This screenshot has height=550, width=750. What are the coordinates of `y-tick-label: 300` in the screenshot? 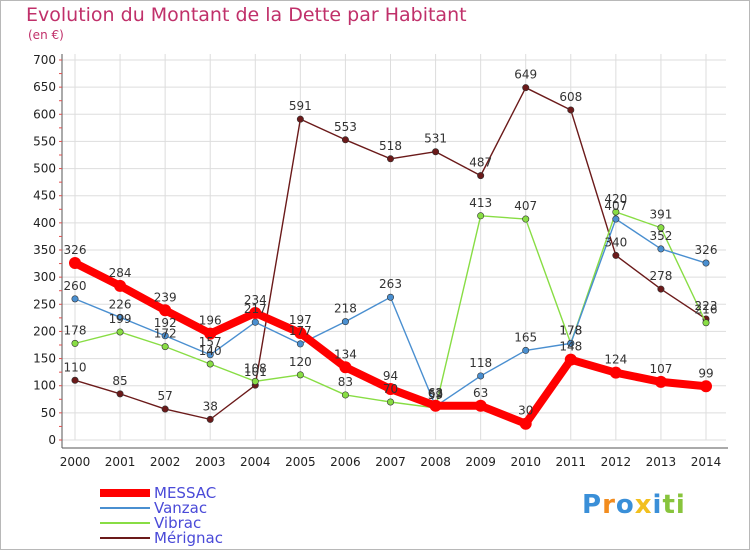 It's located at (44, 277).